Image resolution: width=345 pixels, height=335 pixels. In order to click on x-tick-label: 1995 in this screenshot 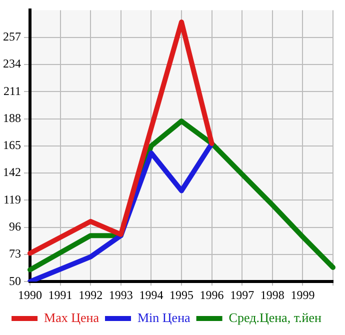, I will do `click(182, 295)`.